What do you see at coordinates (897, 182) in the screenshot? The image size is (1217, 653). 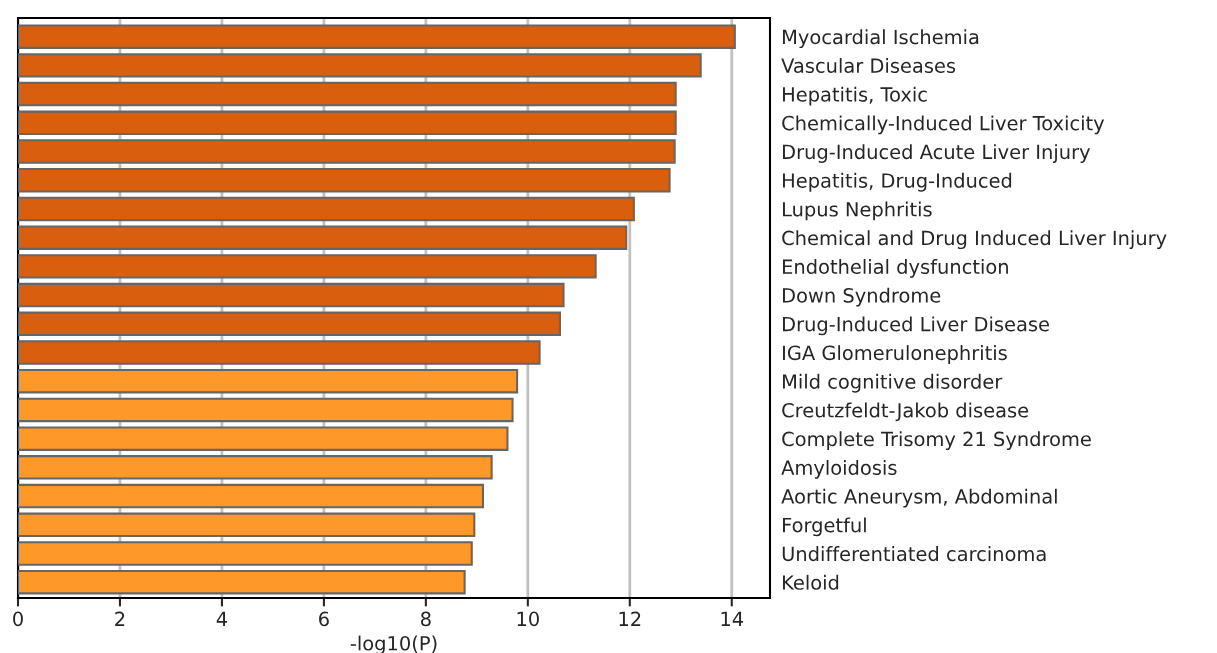 I see `y-tick-label: Hepatitis, Drug-Induced` at bounding box center [897, 182].